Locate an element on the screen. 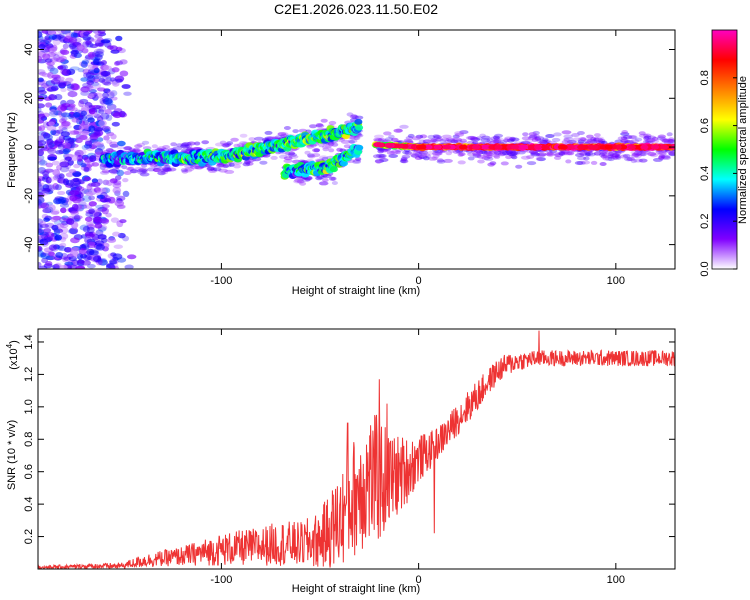 This screenshot has height=600, width=750. x-tick-label: 100 is located at coordinates (616, 281).